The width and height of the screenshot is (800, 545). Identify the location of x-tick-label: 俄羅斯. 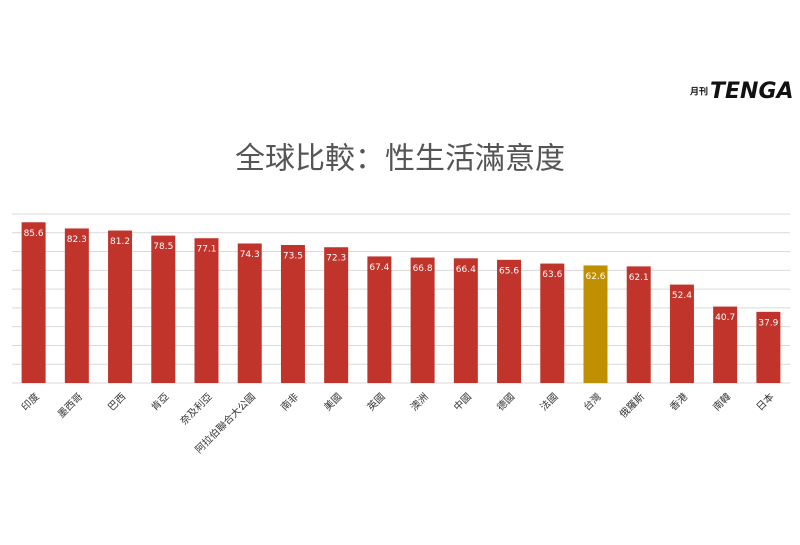
(632, 405).